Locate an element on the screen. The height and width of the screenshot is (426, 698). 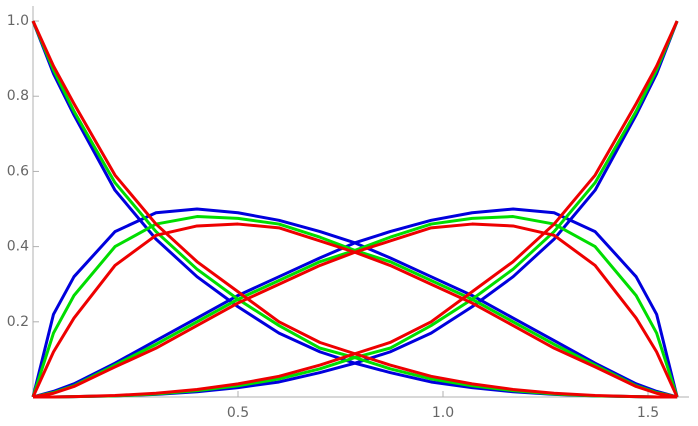
x-tick-label: 1.5 is located at coordinates (648, 413).